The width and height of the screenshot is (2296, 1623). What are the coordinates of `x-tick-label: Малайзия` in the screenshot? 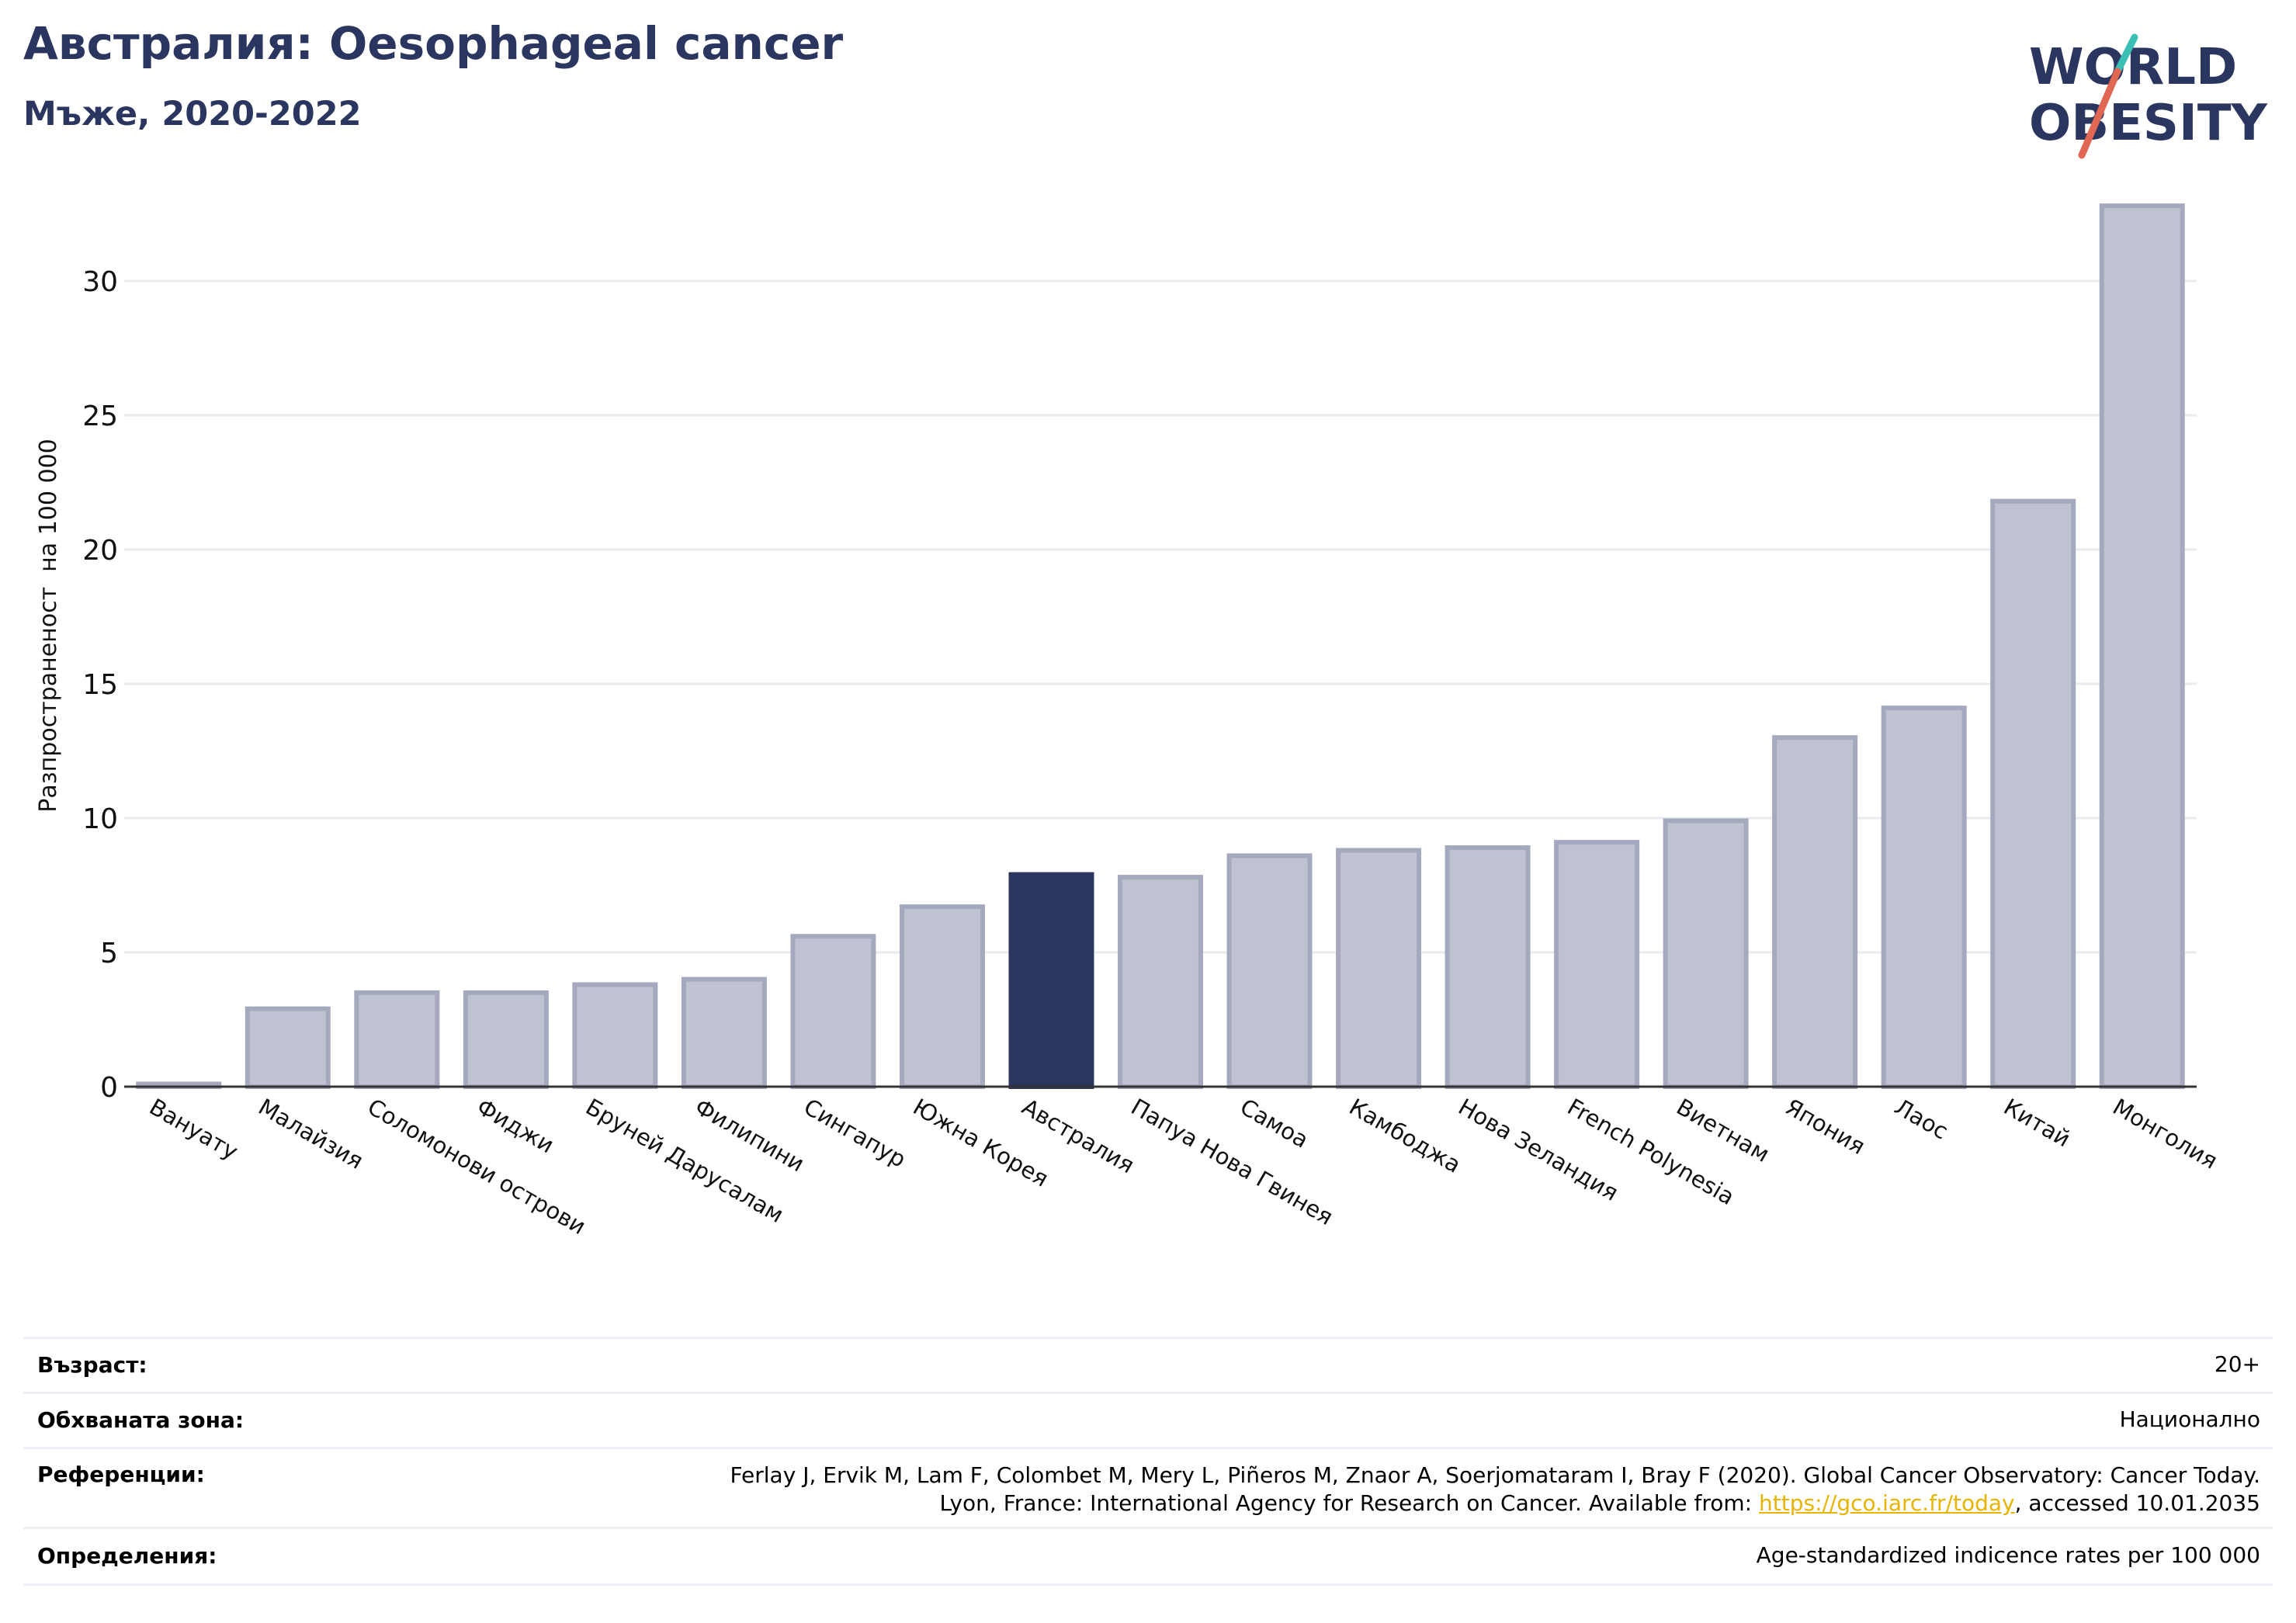 It's located at (311, 1134).